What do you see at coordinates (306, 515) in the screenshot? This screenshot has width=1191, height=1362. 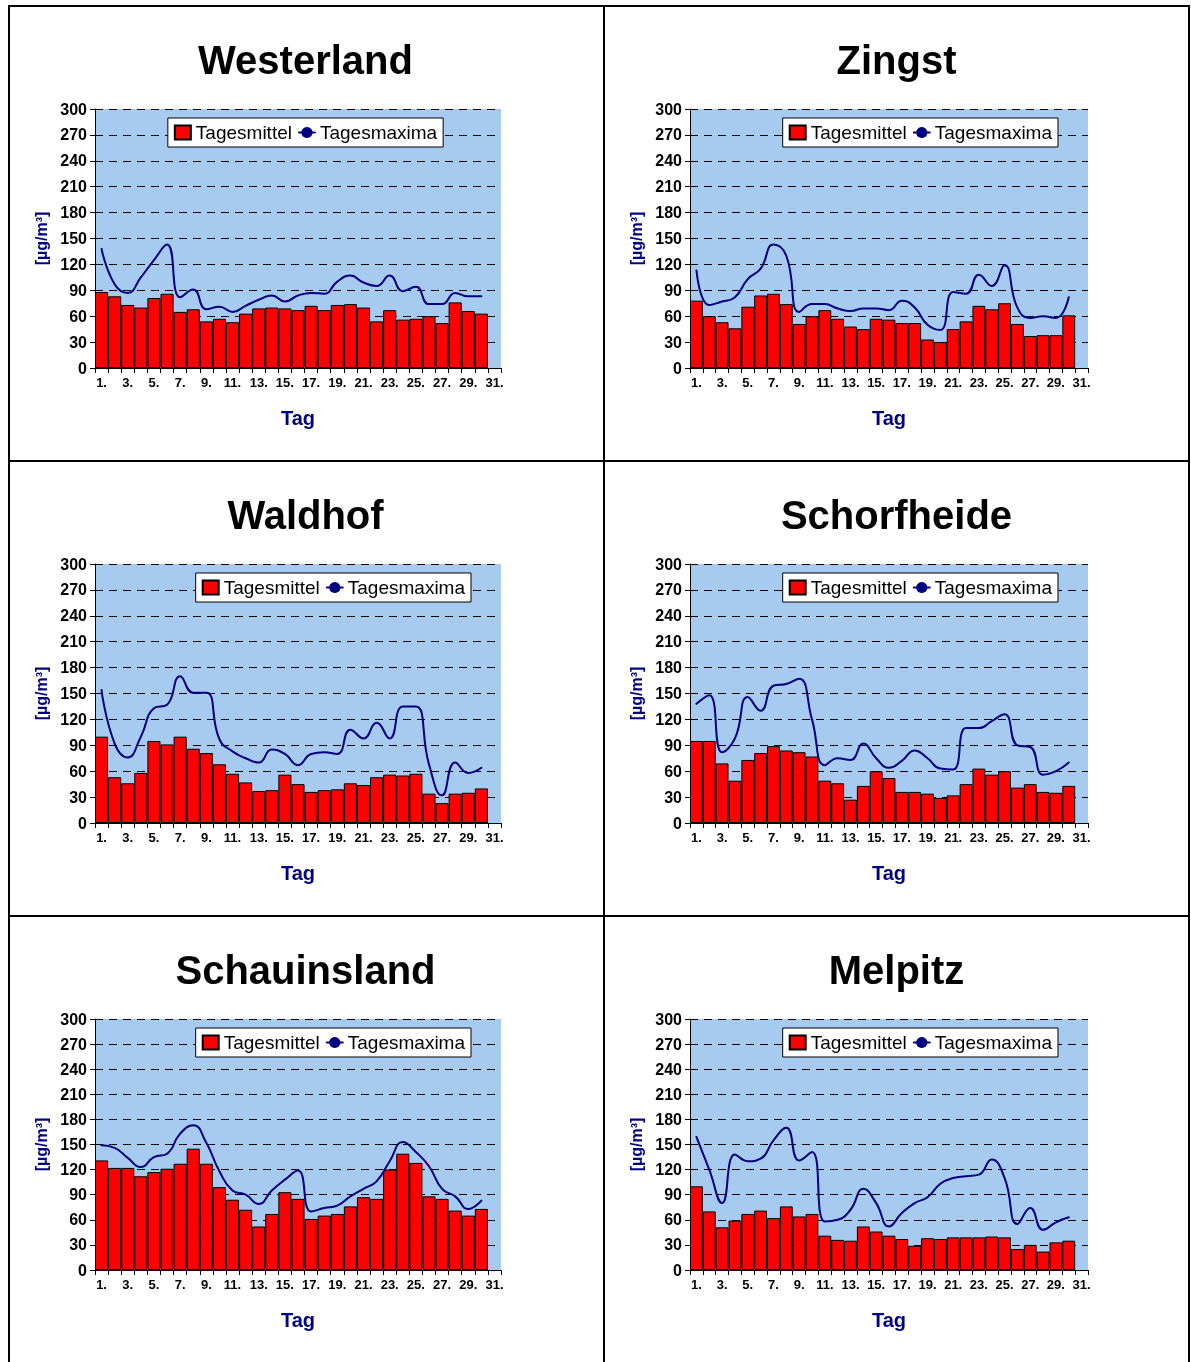 I see `chart-title: Waldhof` at bounding box center [306, 515].